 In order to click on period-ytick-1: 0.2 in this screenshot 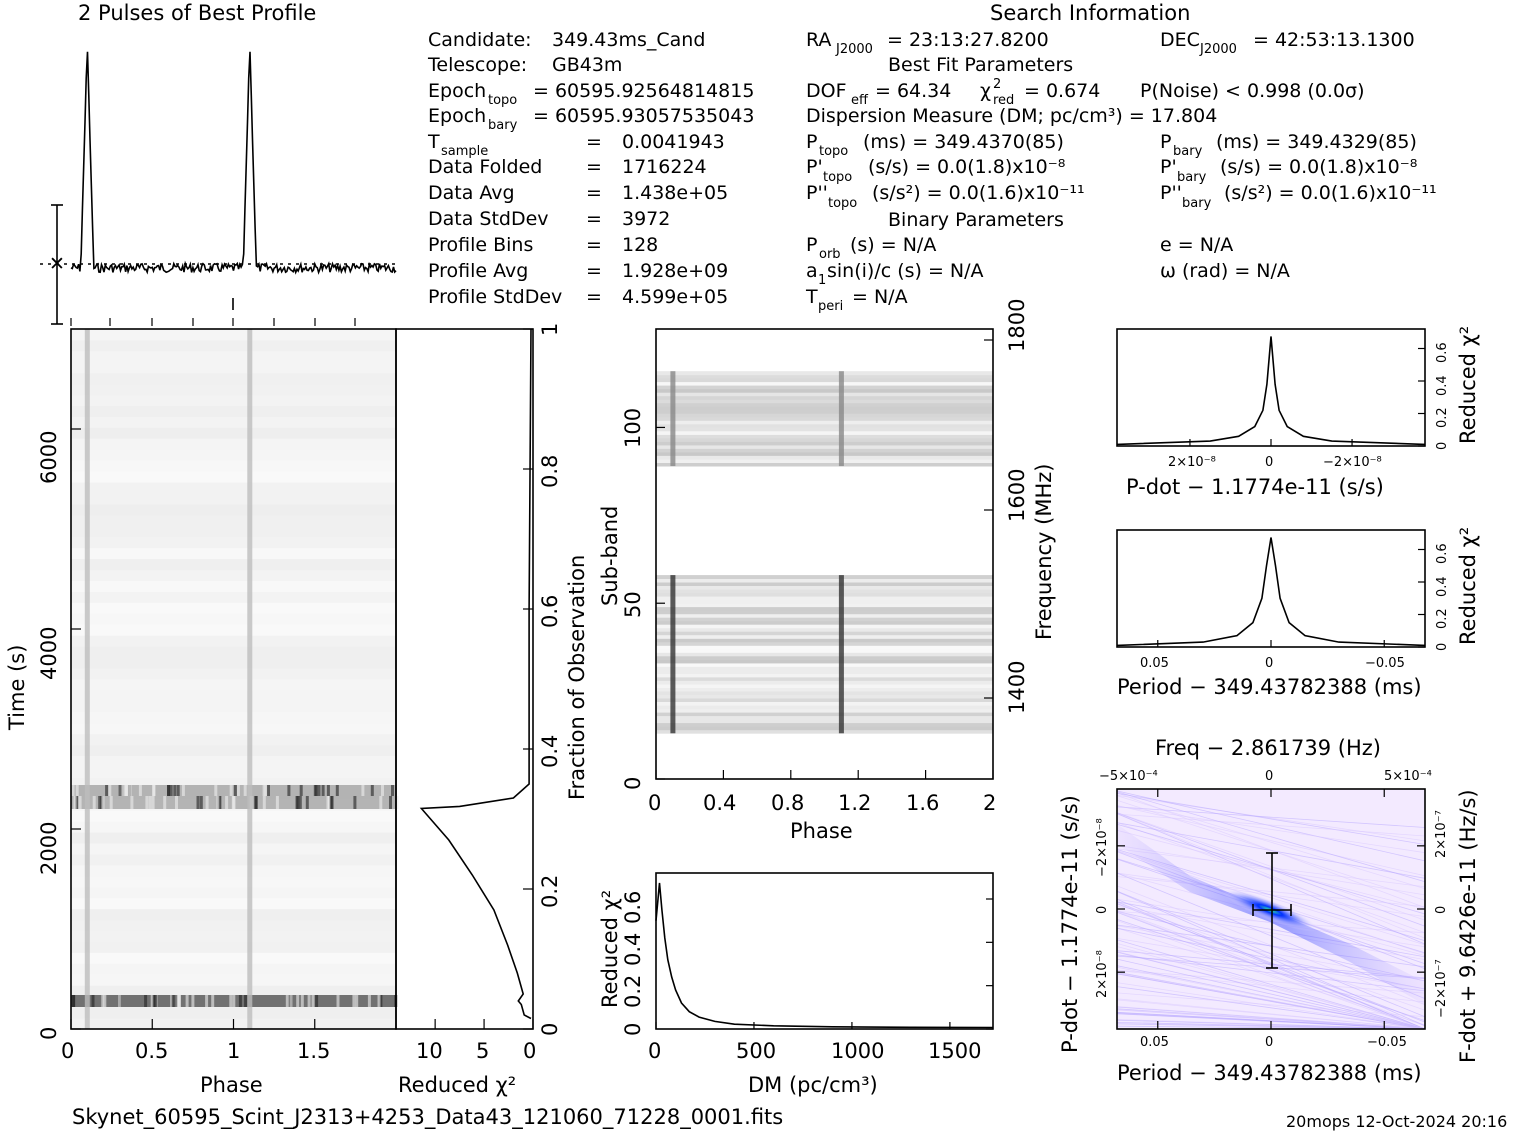, I will do `click(1442, 618)`.